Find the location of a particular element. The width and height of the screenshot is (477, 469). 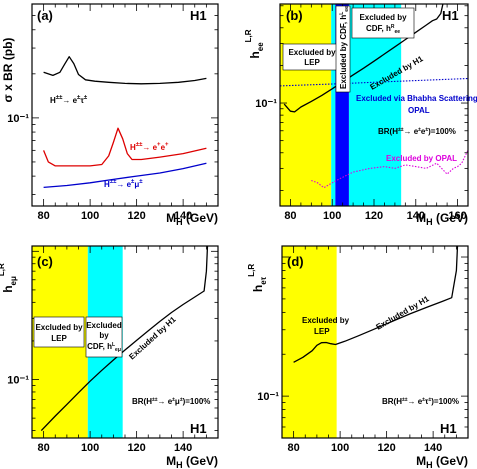

annot-lep-b-2: LEP is located at coordinates (312, 62).